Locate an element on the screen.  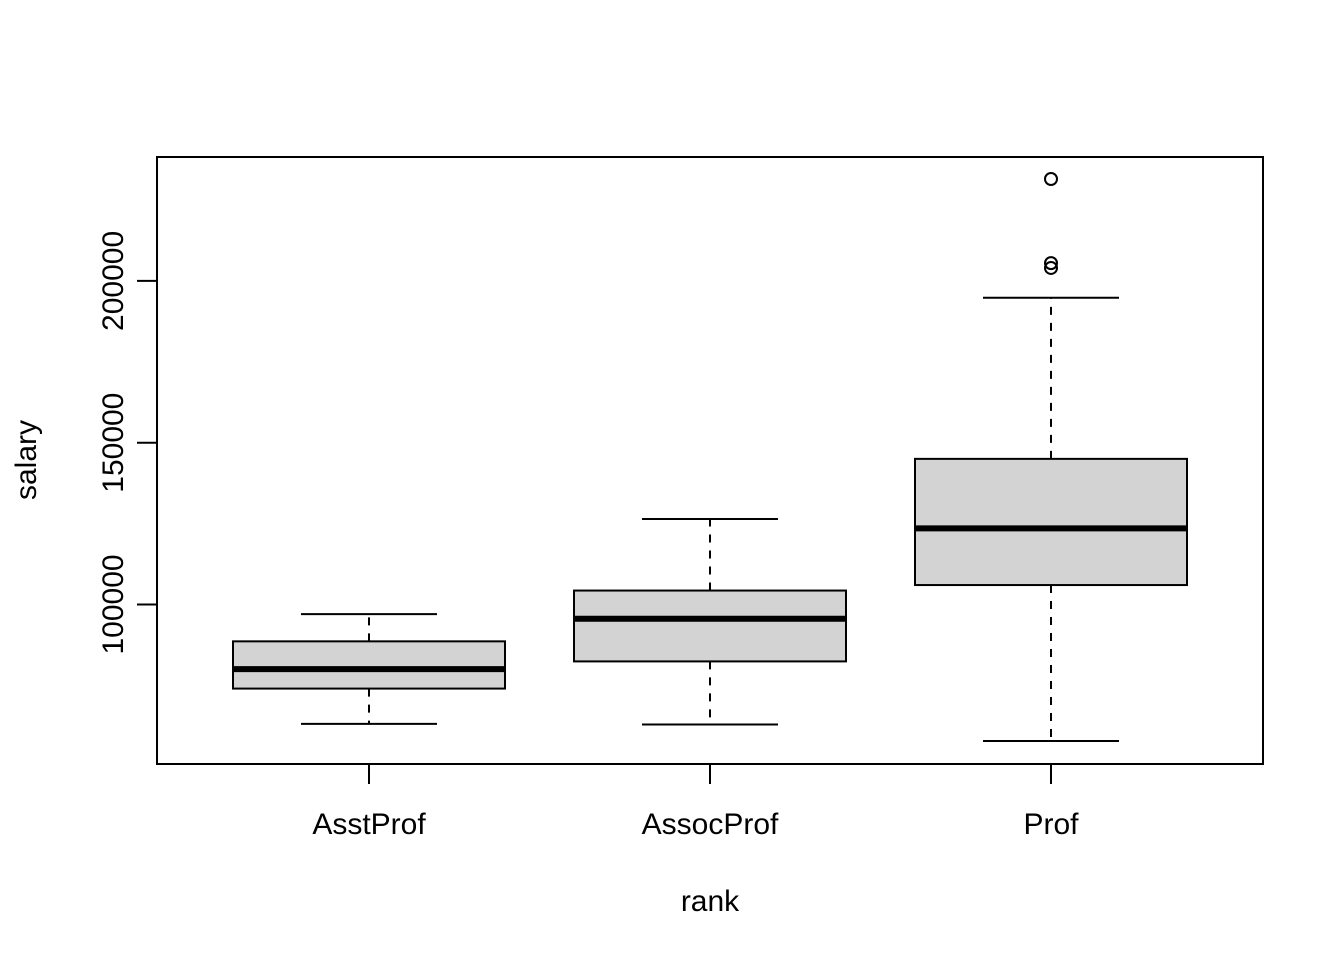
y-axis: 100000 150000 200000 is located at coordinates (127, 443).